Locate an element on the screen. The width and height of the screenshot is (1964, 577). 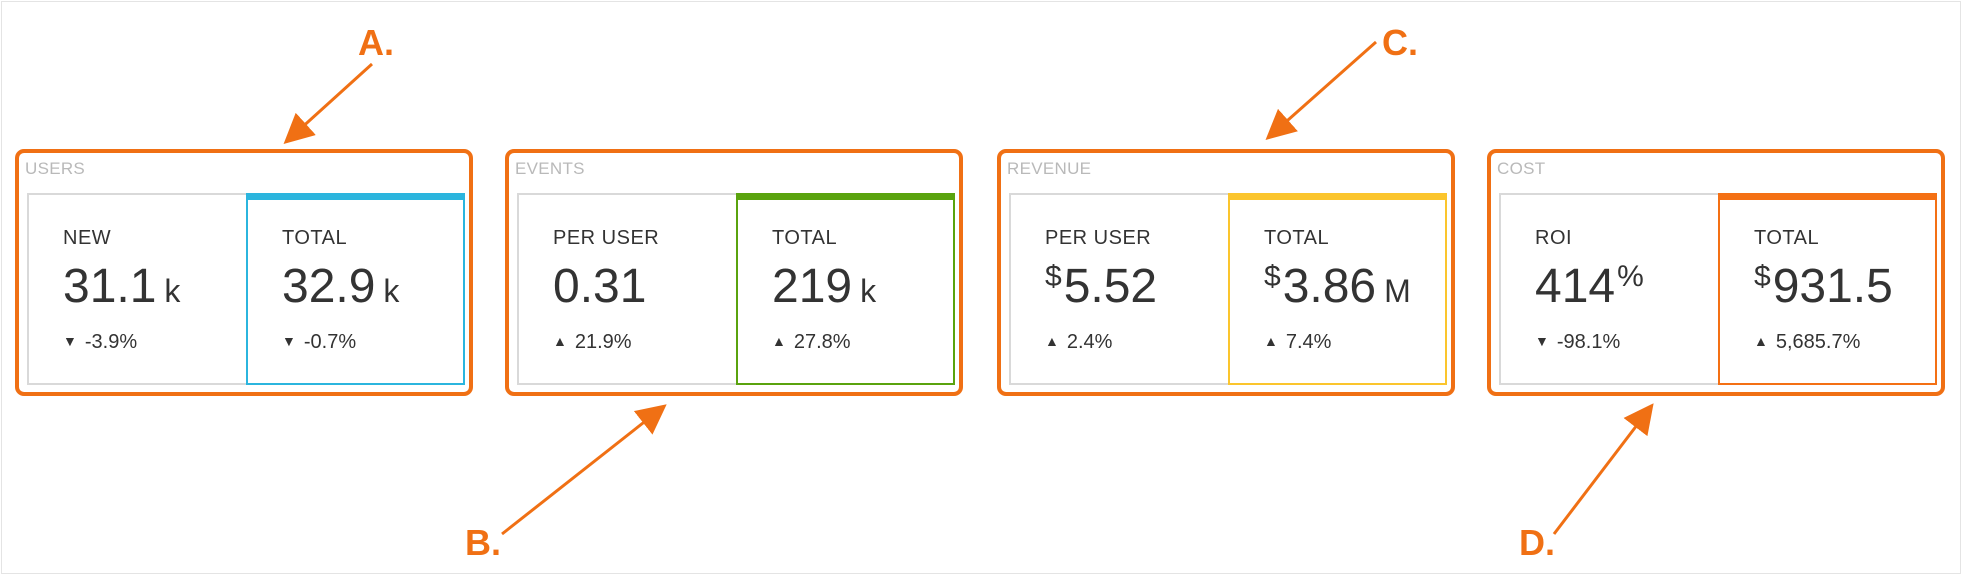
callout-label-a: A. is located at coordinates (376, 42).